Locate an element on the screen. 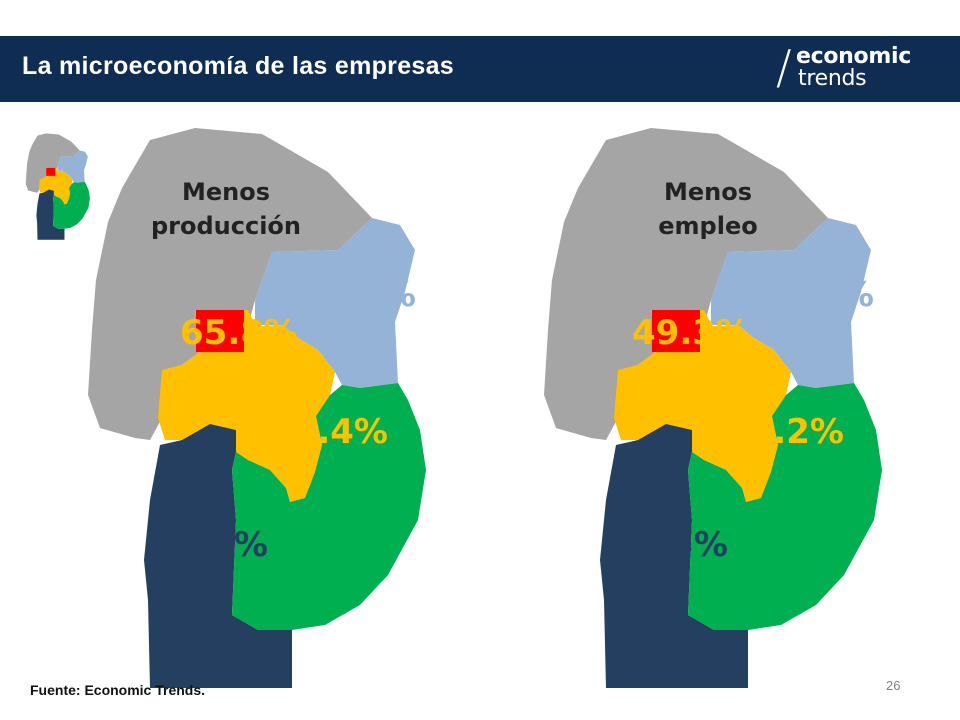 This screenshot has width=960, height=720. logo-slash: / is located at coordinates (784, 67).